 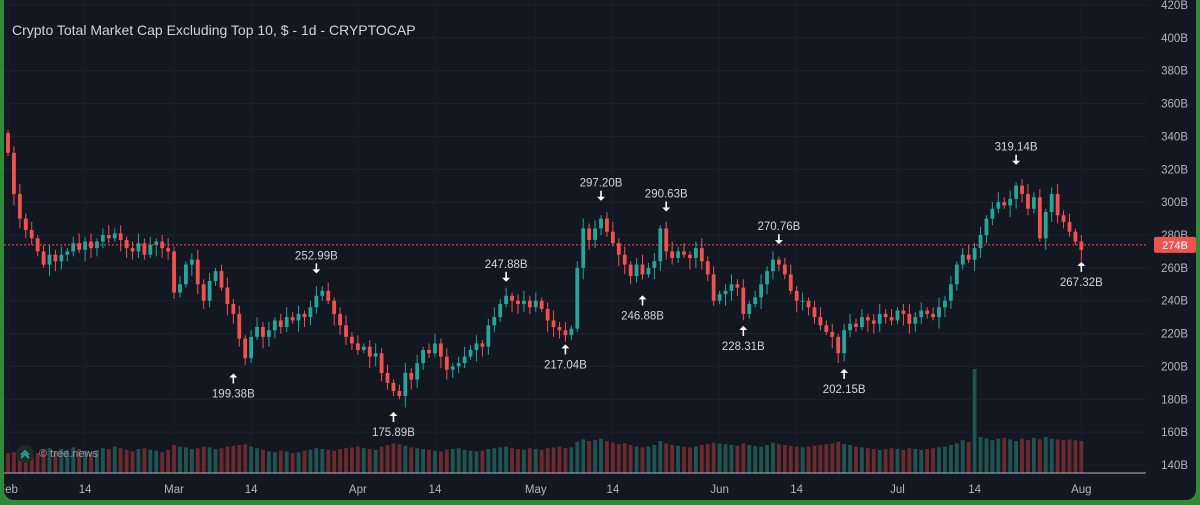 I want to click on watermark-text: © tree.news, so click(x=68, y=454).